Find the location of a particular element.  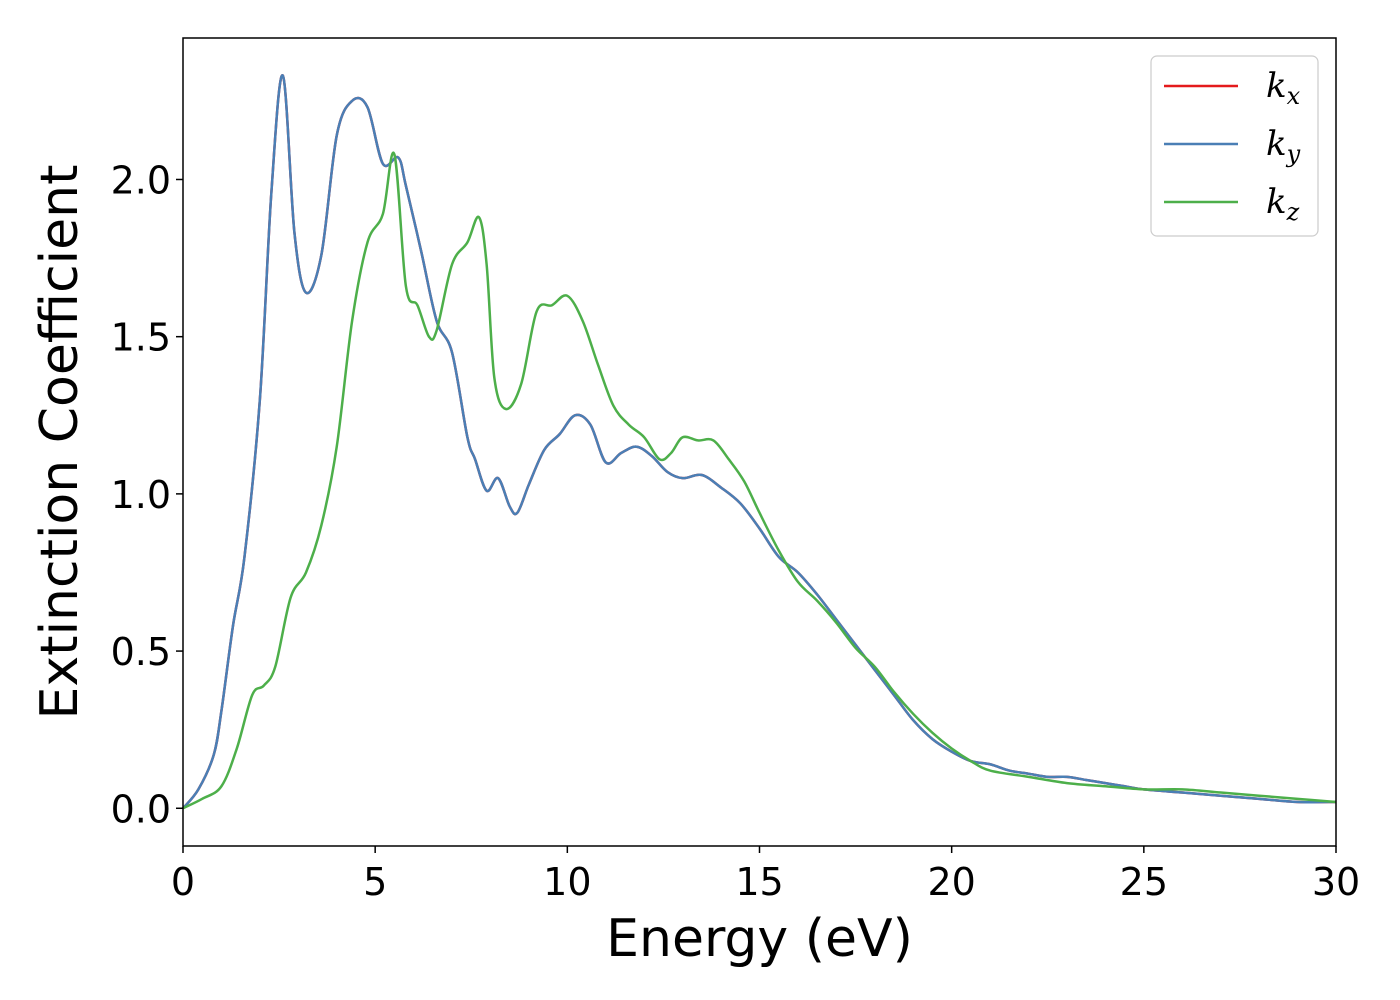

x-tick-label: 5 is located at coordinates (375, 882).